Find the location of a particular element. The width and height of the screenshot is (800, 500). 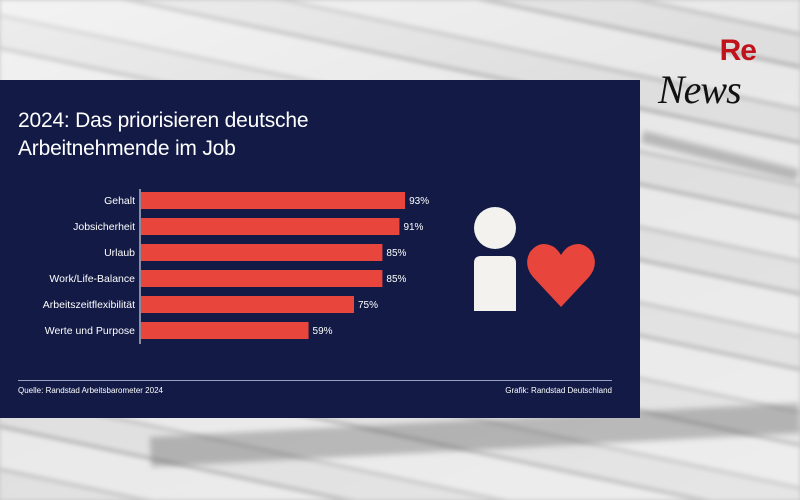

category-label: Arbeitszeitflexibilität is located at coordinates (89, 305).